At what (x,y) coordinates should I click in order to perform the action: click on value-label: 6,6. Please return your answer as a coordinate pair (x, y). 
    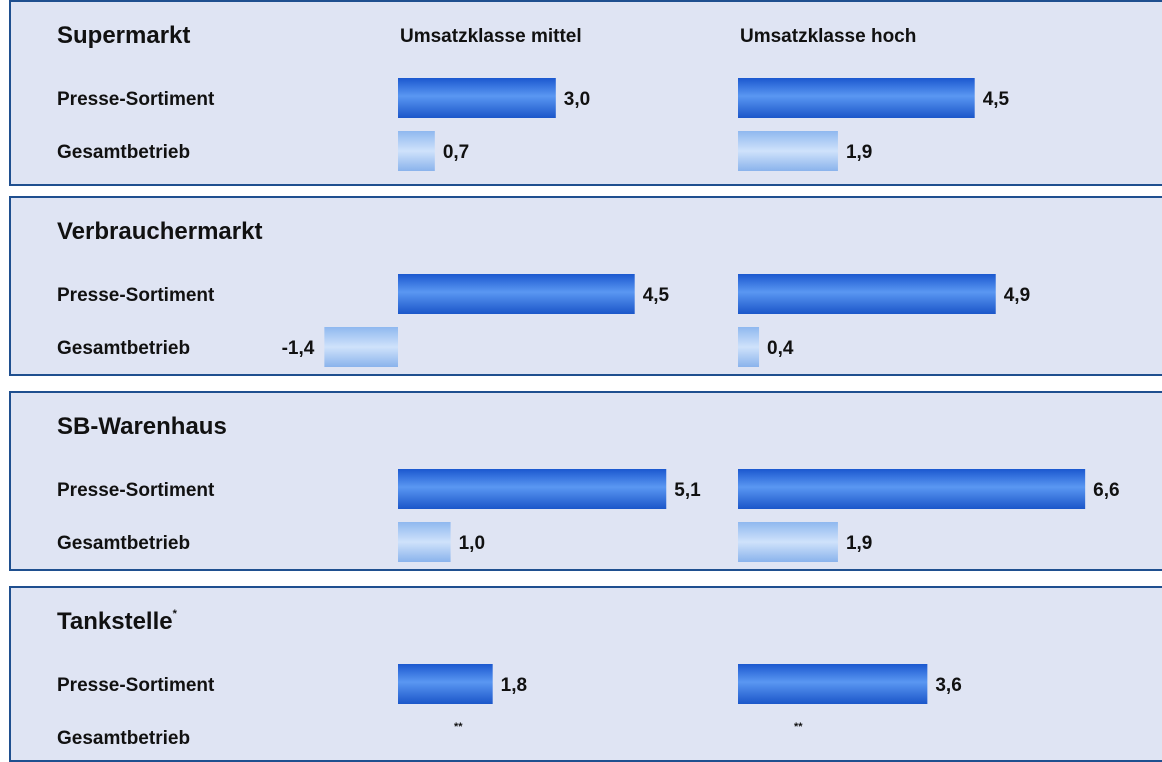
    Looking at the image, I should click on (1106, 490).